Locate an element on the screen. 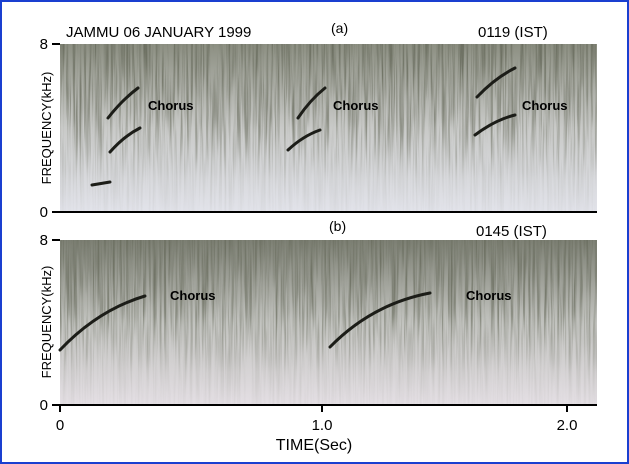 The image size is (629, 464). panel-time: 0145 (IST) is located at coordinates (511, 231).